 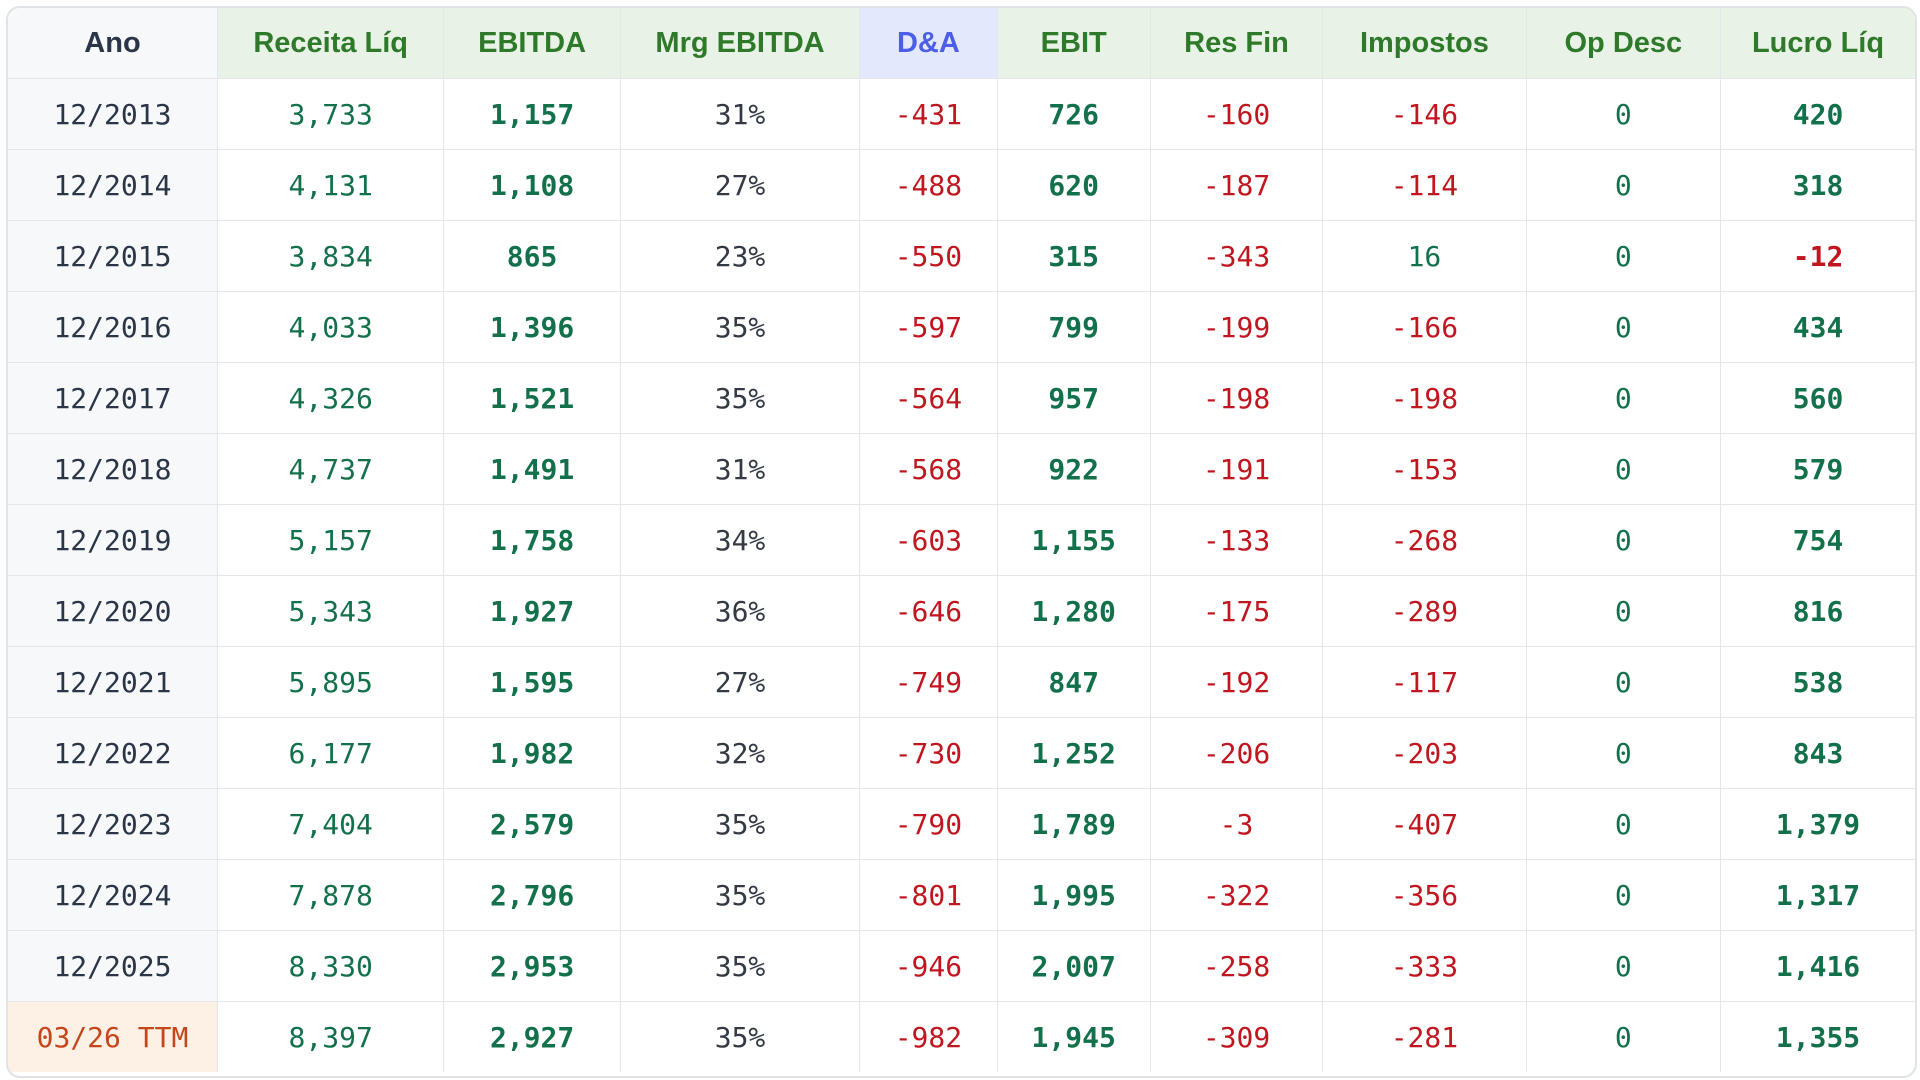 What do you see at coordinates (113, 540) in the screenshot?
I see `cell-ano: 12/2019` at bounding box center [113, 540].